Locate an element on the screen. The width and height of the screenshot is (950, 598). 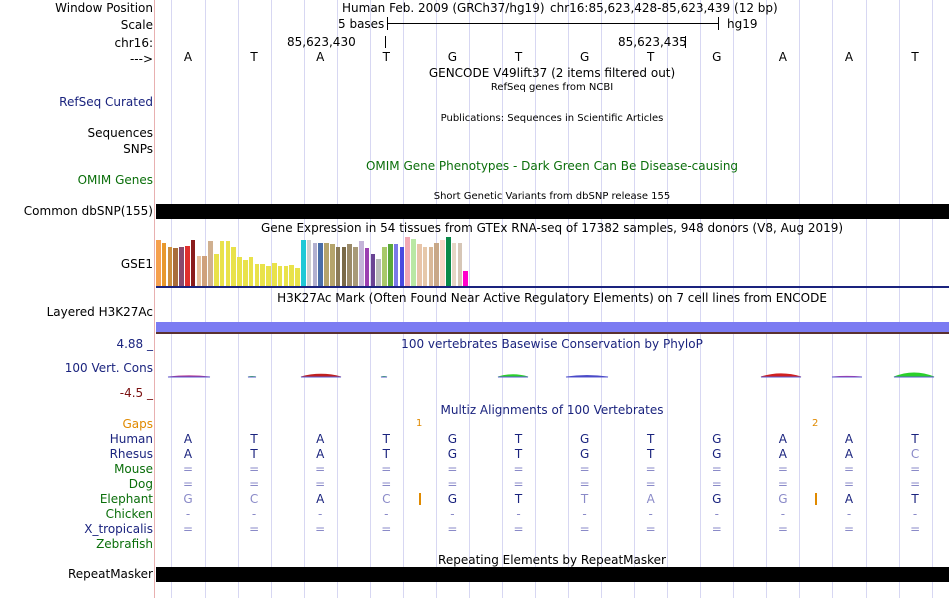
sequences-label: Sequences is located at coordinates (120, 133).